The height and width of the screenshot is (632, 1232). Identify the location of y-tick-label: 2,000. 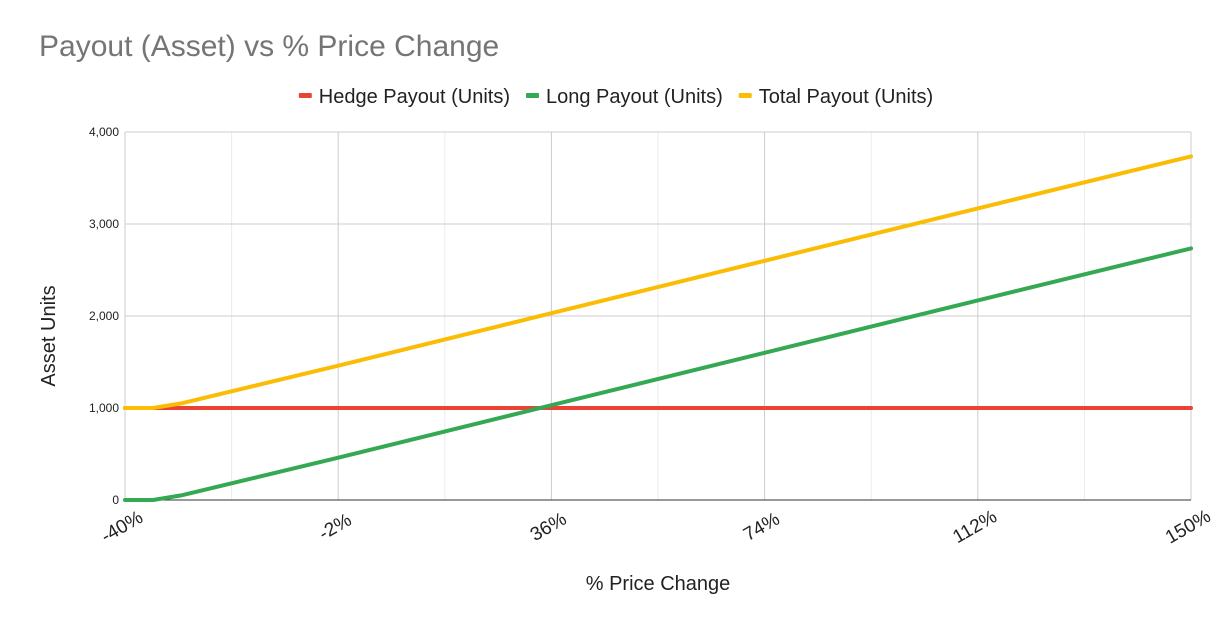
(104, 316).